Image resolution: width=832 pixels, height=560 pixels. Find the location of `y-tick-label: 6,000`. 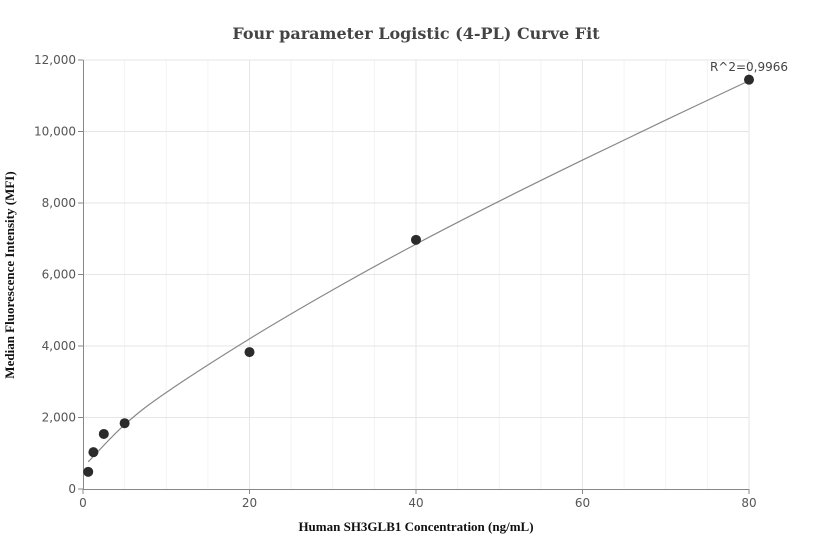

y-tick-label: 6,000 is located at coordinates (59, 275).